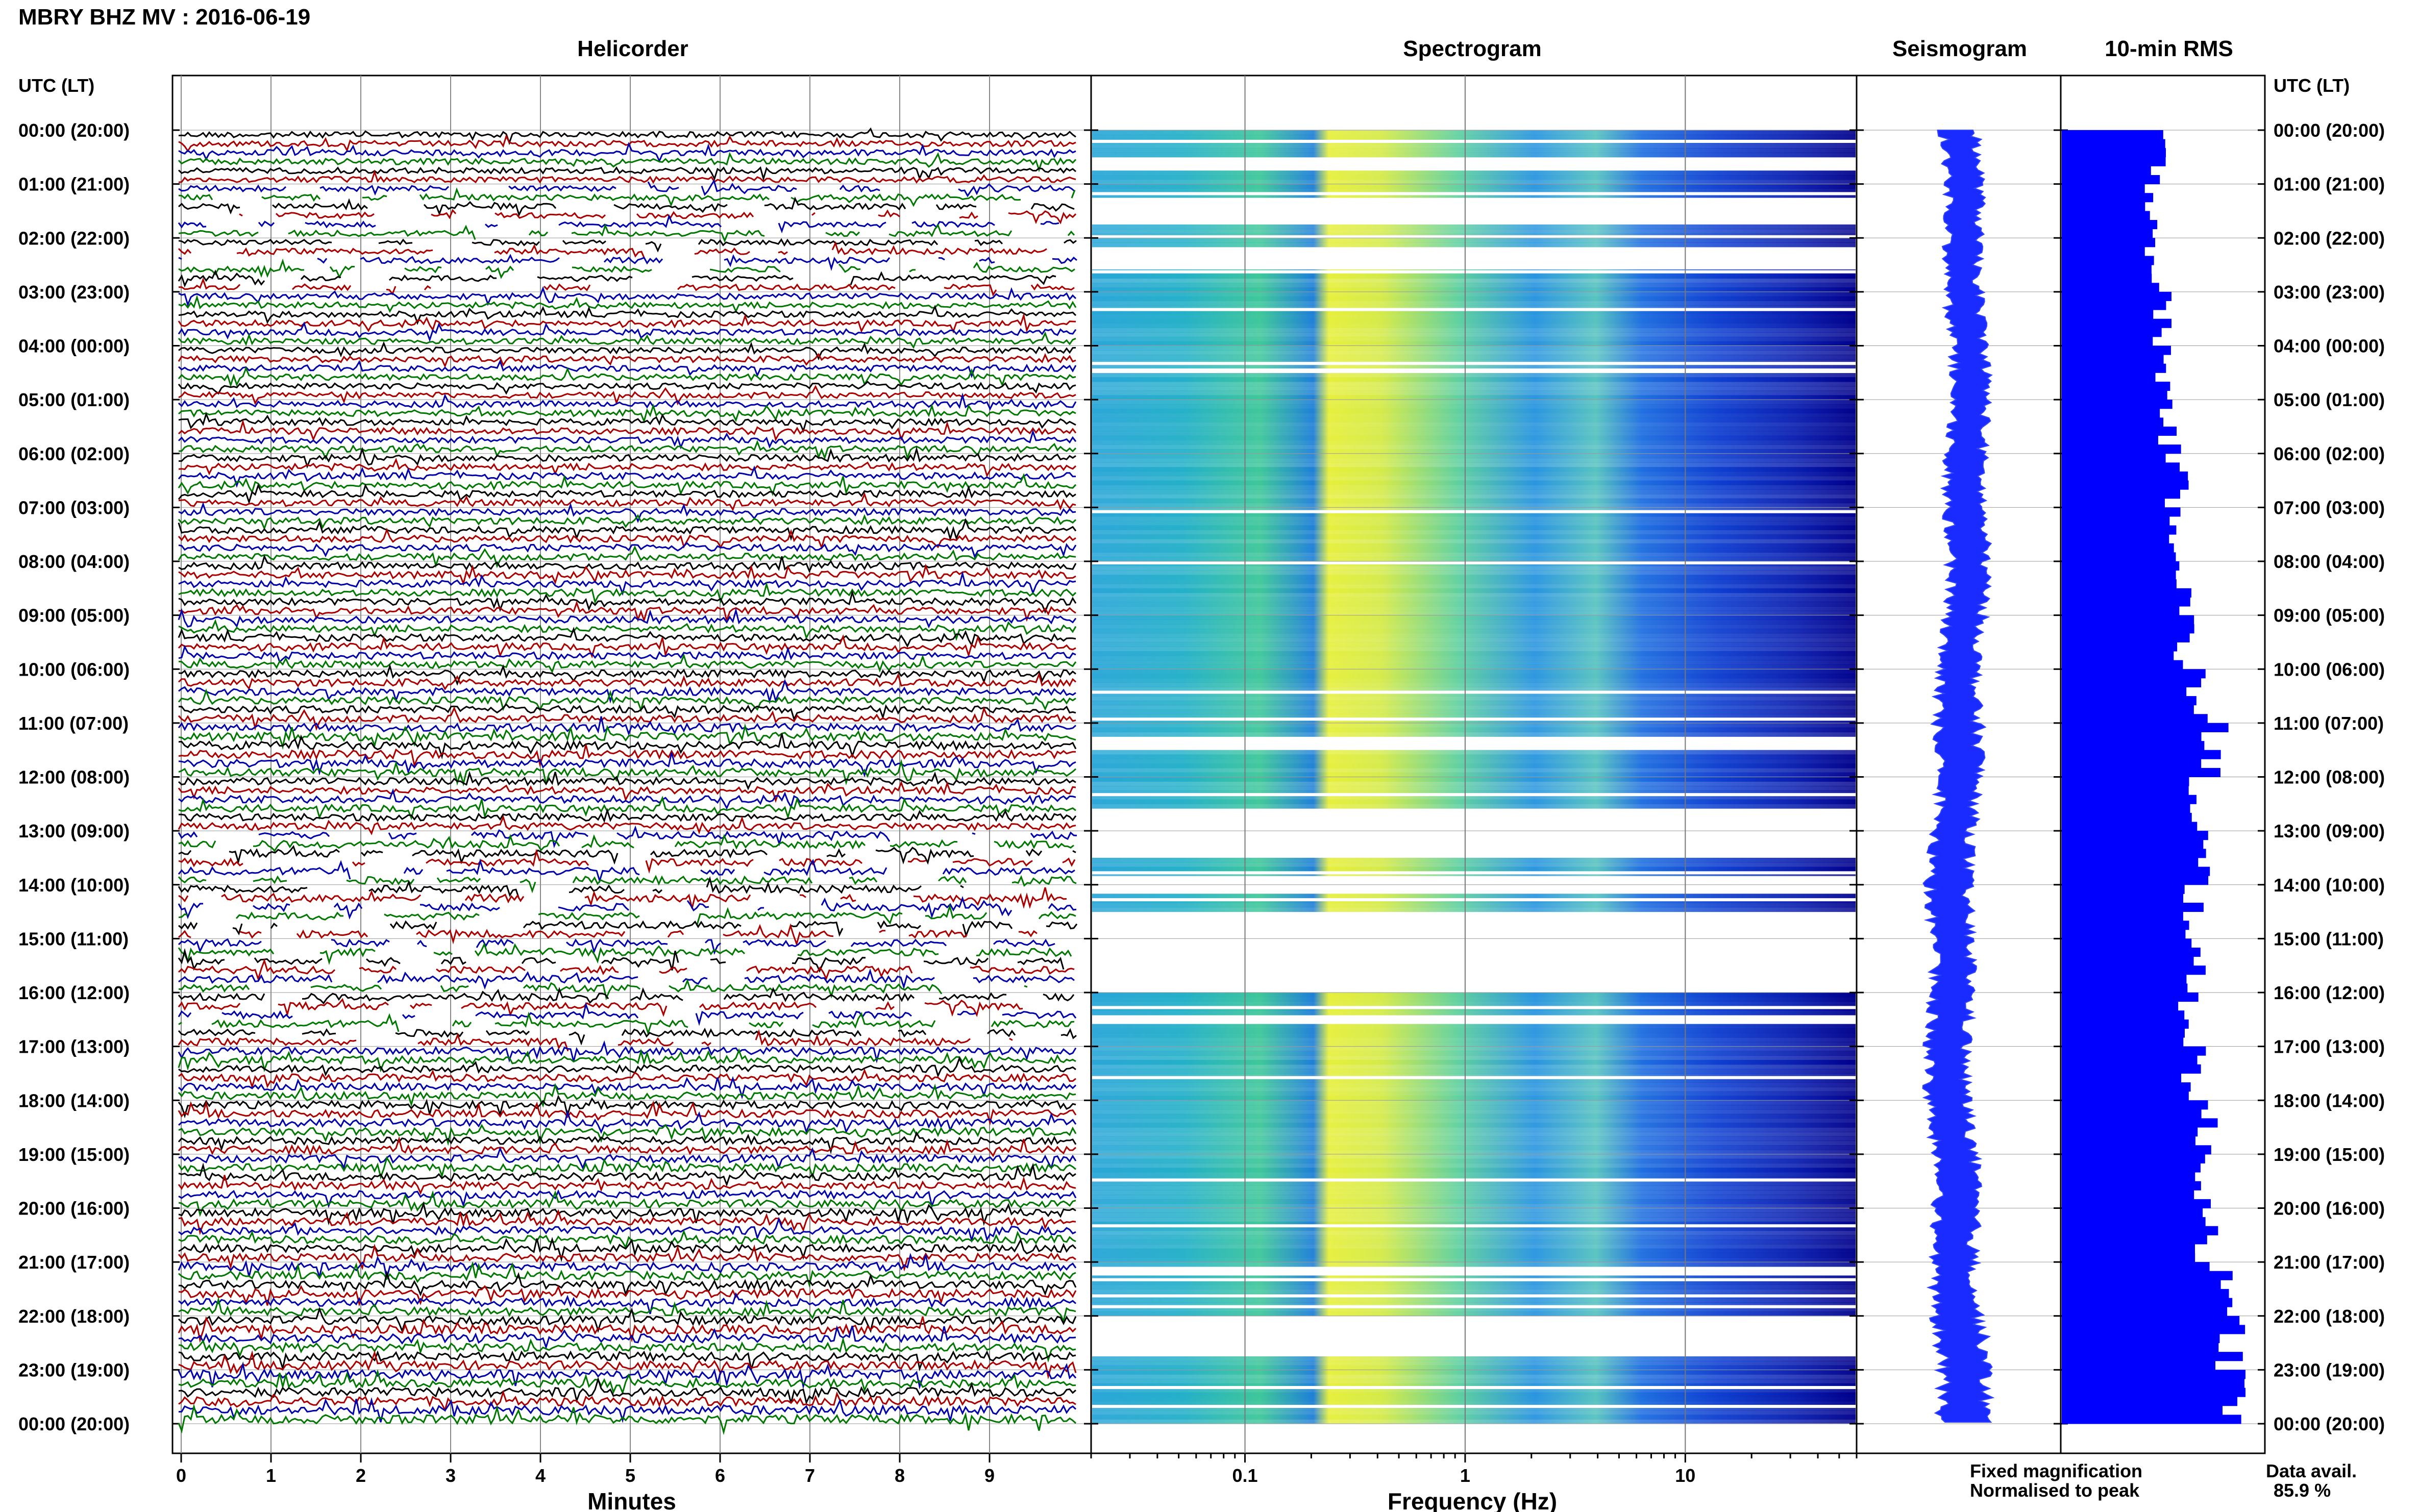  What do you see at coordinates (2056, 1470) in the screenshot?
I see `legend-fixed: Fixed magnification` at bounding box center [2056, 1470].